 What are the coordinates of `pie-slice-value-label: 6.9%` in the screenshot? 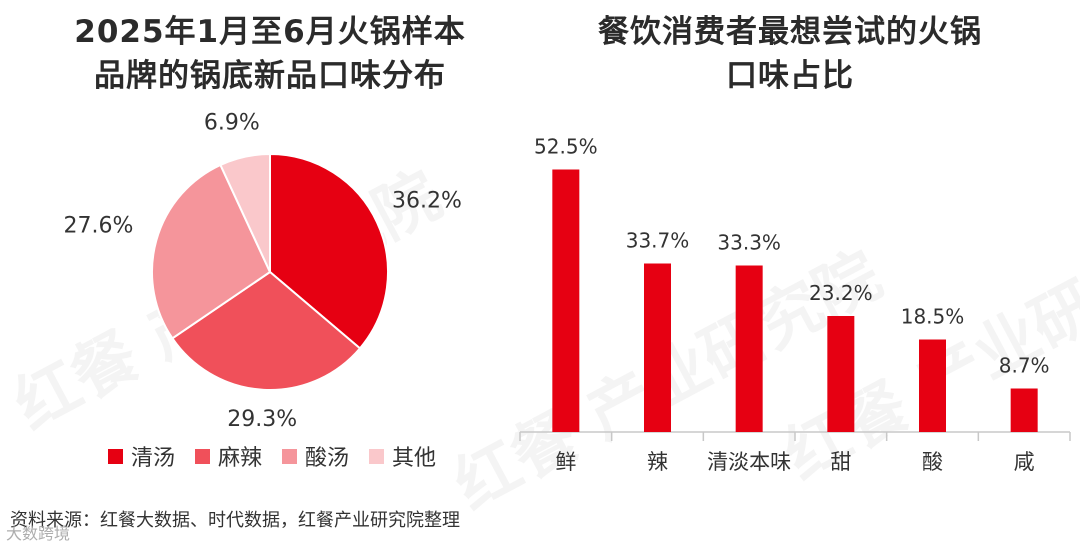 It's located at (232, 123).